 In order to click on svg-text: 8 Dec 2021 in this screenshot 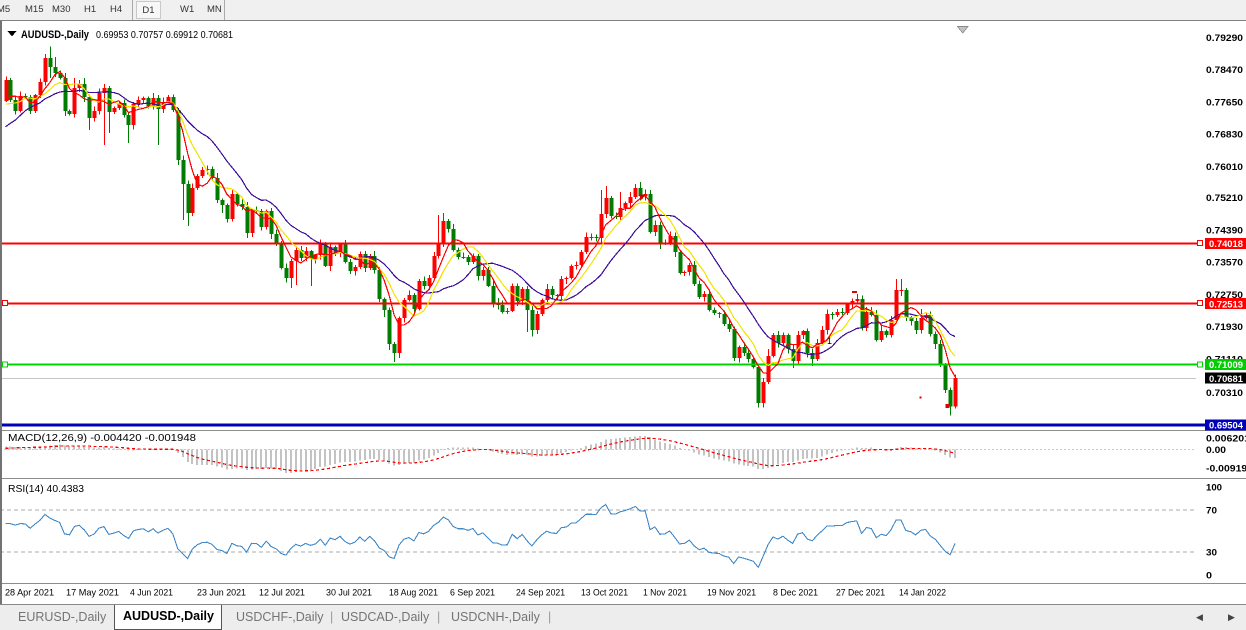, I will do `click(795, 593)`.